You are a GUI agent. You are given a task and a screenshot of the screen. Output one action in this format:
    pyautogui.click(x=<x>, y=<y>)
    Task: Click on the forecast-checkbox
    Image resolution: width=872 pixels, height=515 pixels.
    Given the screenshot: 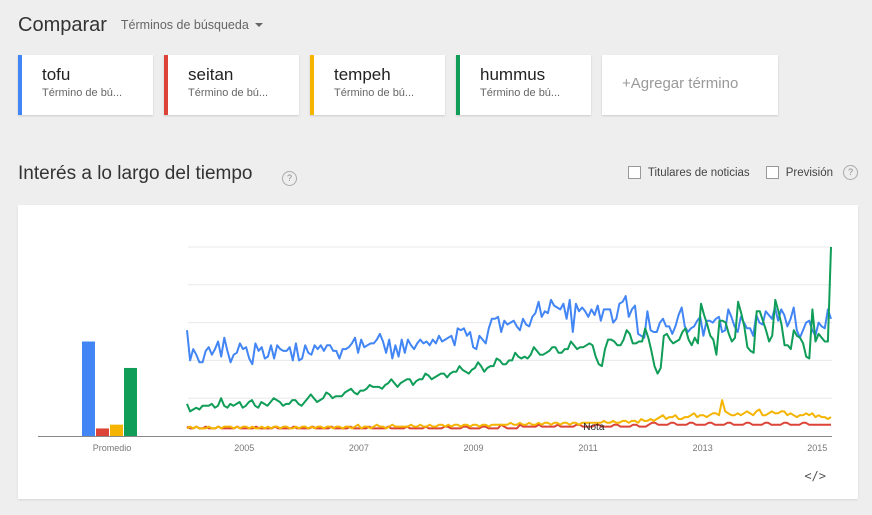 What is the action you would take?
    pyautogui.click(x=772, y=172)
    